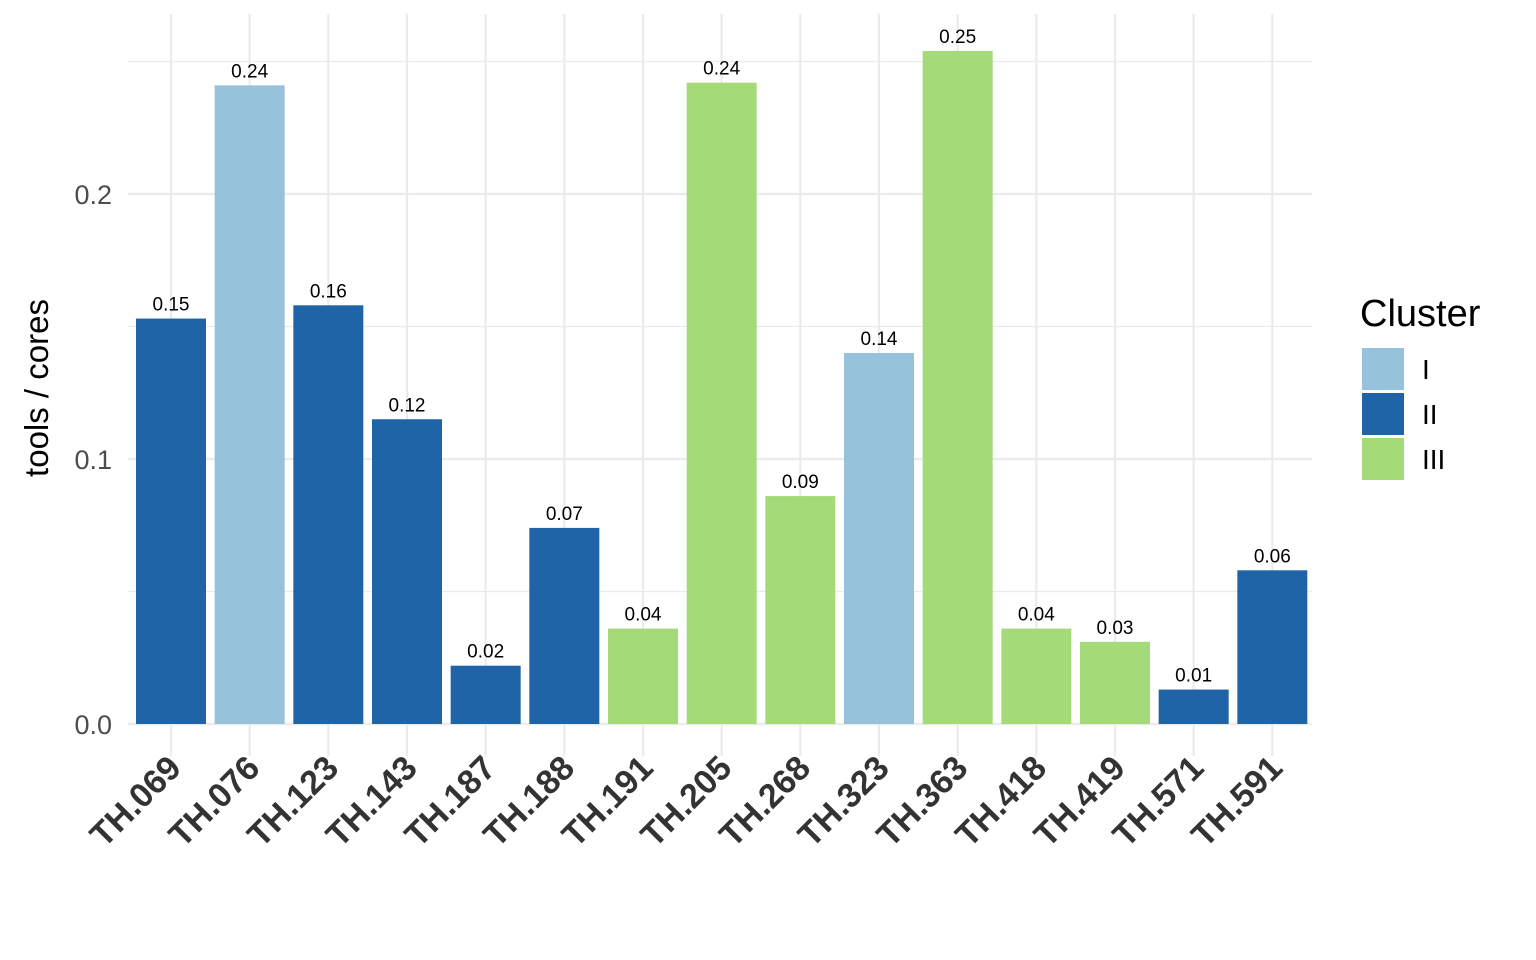  What do you see at coordinates (1383, 459) in the screenshot?
I see `legend-swatch-iii` at bounding box center [1383, 459].